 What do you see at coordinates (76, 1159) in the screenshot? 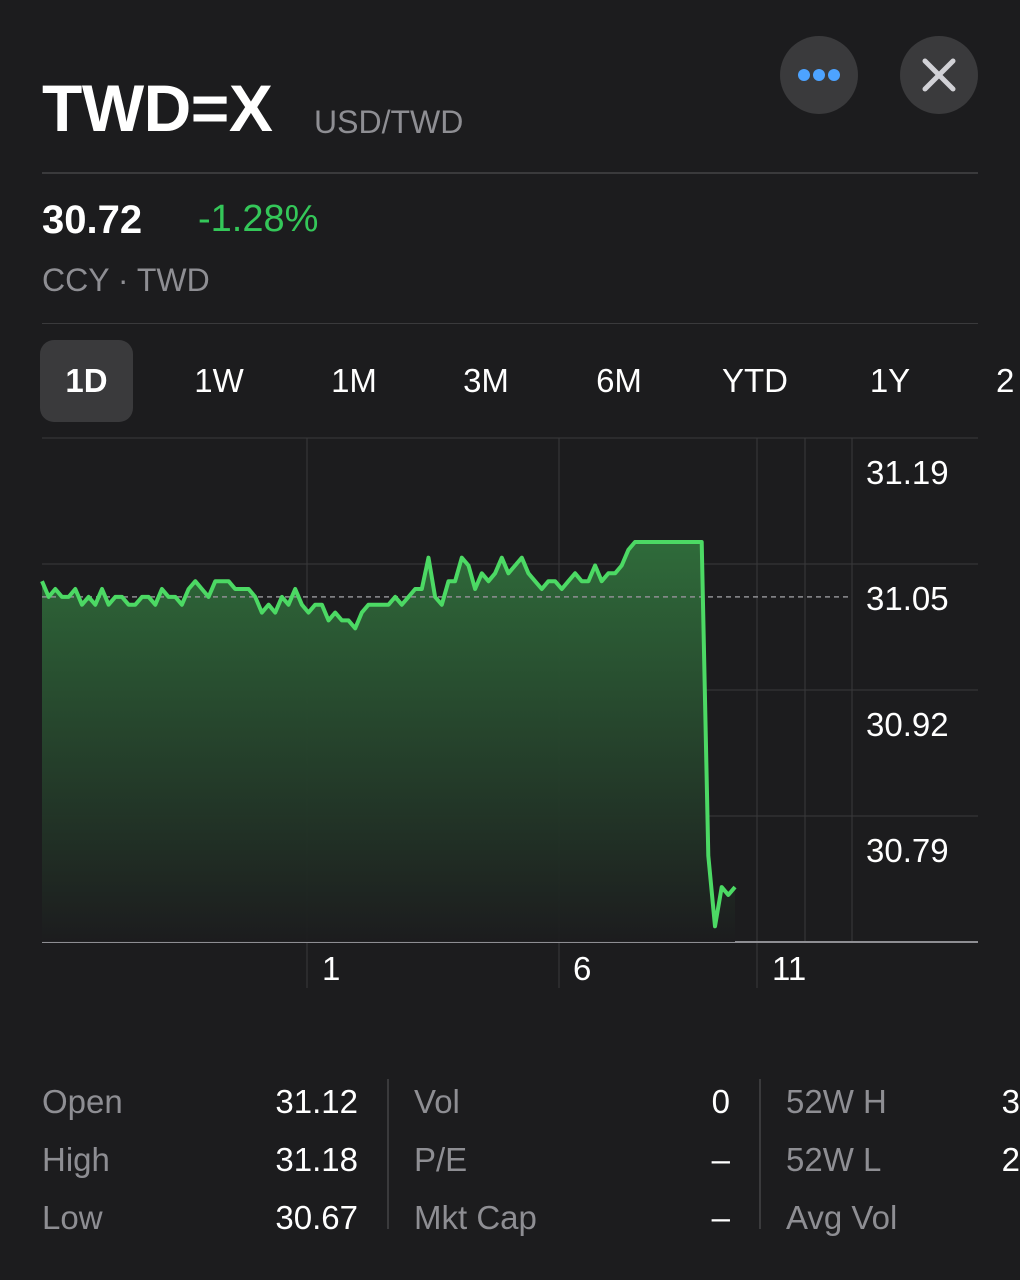
I see `stat-high-label: High` at bounding box center [76, 1159].